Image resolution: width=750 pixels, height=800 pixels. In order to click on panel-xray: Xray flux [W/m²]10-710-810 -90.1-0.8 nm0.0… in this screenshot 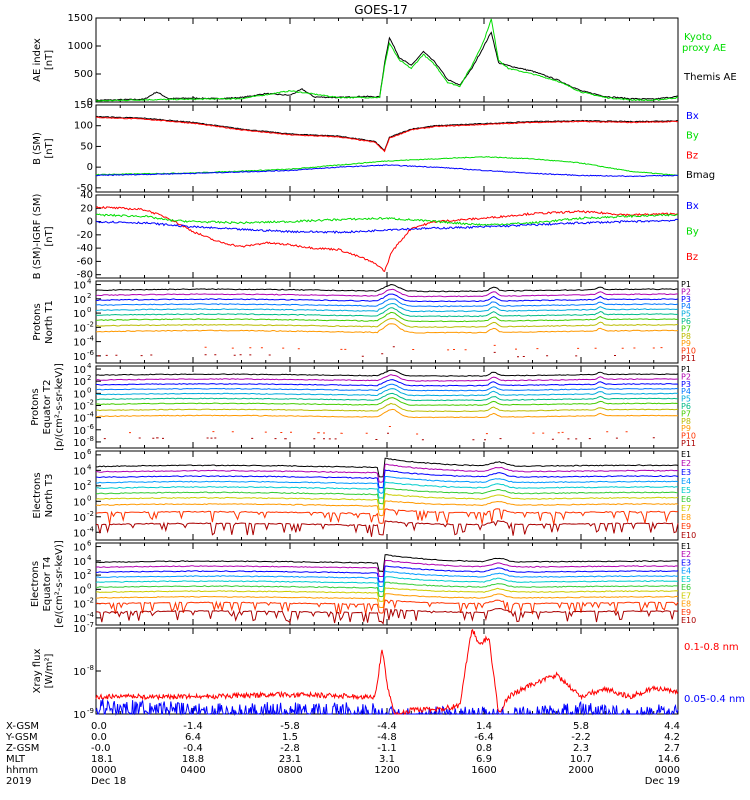, I will do `click(388, 671)`.